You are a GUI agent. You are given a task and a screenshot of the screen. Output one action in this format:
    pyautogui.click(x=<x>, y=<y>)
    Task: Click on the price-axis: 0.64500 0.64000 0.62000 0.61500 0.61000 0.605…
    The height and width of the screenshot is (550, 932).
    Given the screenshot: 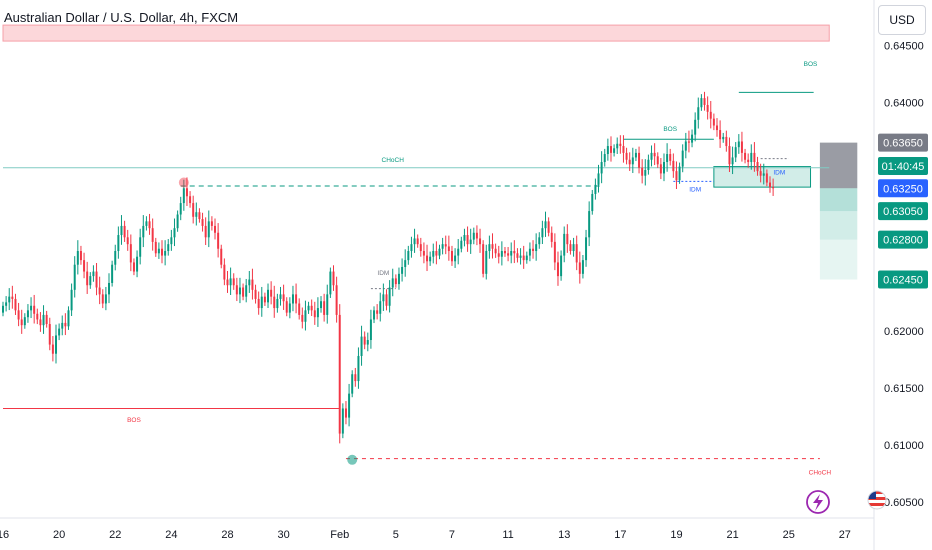 What is the action you would take?
    pyautogui.click(x=904, y=275)
    